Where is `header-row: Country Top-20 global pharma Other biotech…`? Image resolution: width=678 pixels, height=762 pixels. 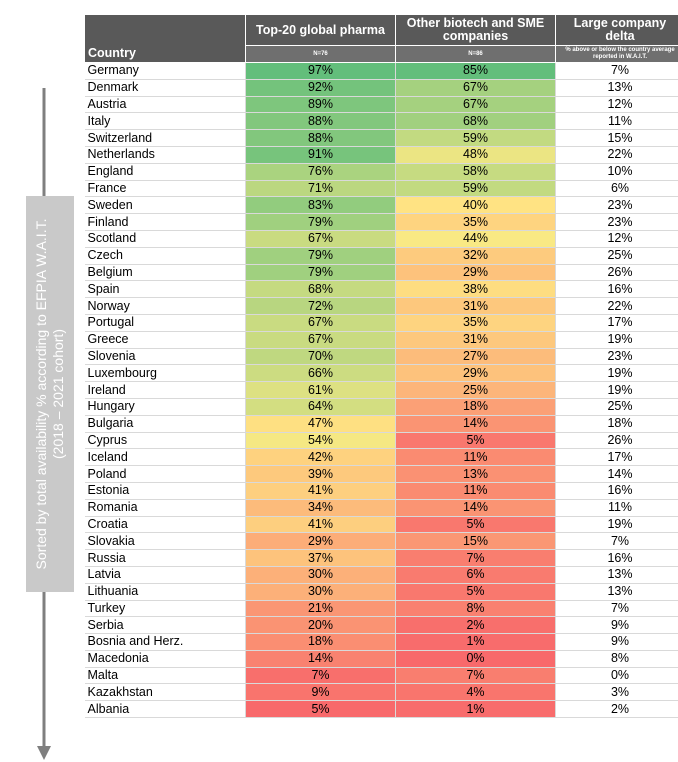
header-row: Country Top-20 global pharma Other biotech… is located at coordinates (381, 38).